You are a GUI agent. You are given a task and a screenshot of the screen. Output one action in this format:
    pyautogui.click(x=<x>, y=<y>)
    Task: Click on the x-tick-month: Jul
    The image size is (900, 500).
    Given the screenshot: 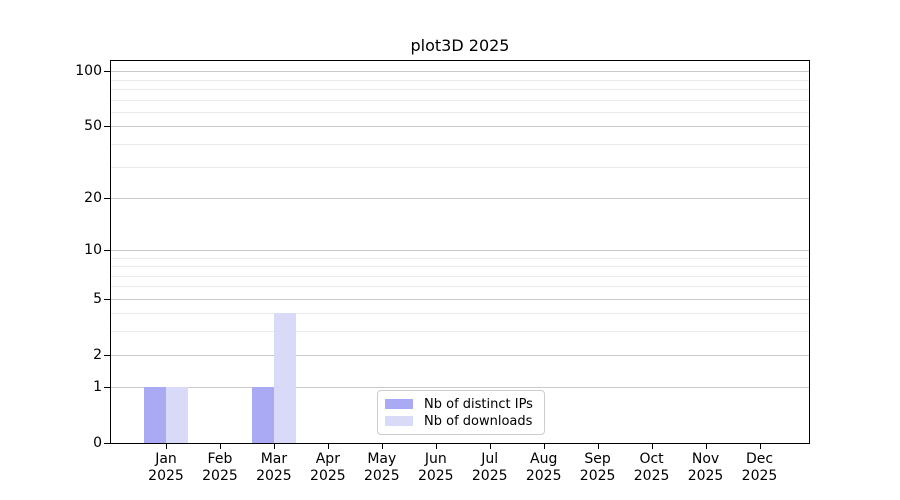 What is the action you would take?
    pyautogui.click(x=490, y=459)
    